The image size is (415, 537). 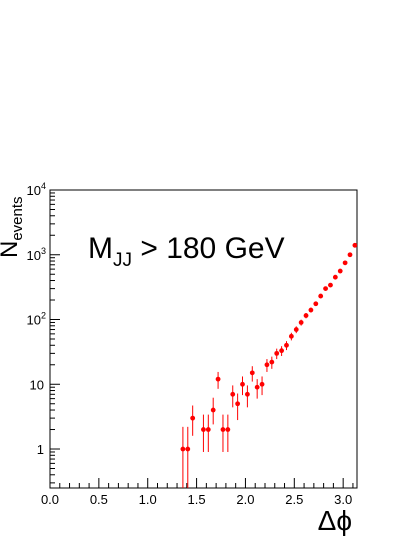 I want to click on y-axis-label: Nevents, so click(x=13, y=227).